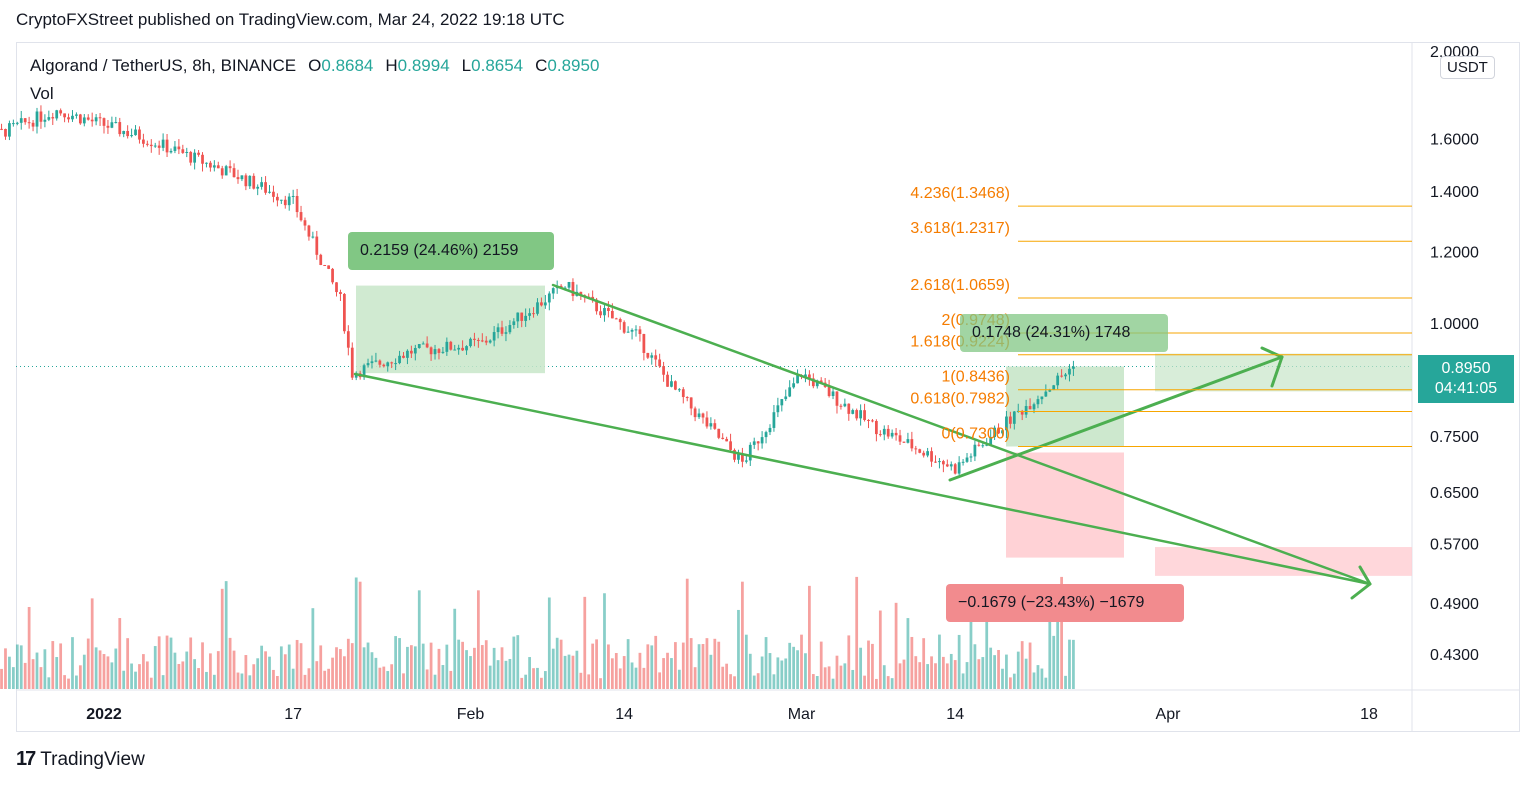 The width and height of the screenshot is (1536, 789). Describe the element at coordinates (1283, 372) in the screenshot. I see `future-target-zone` at that location.